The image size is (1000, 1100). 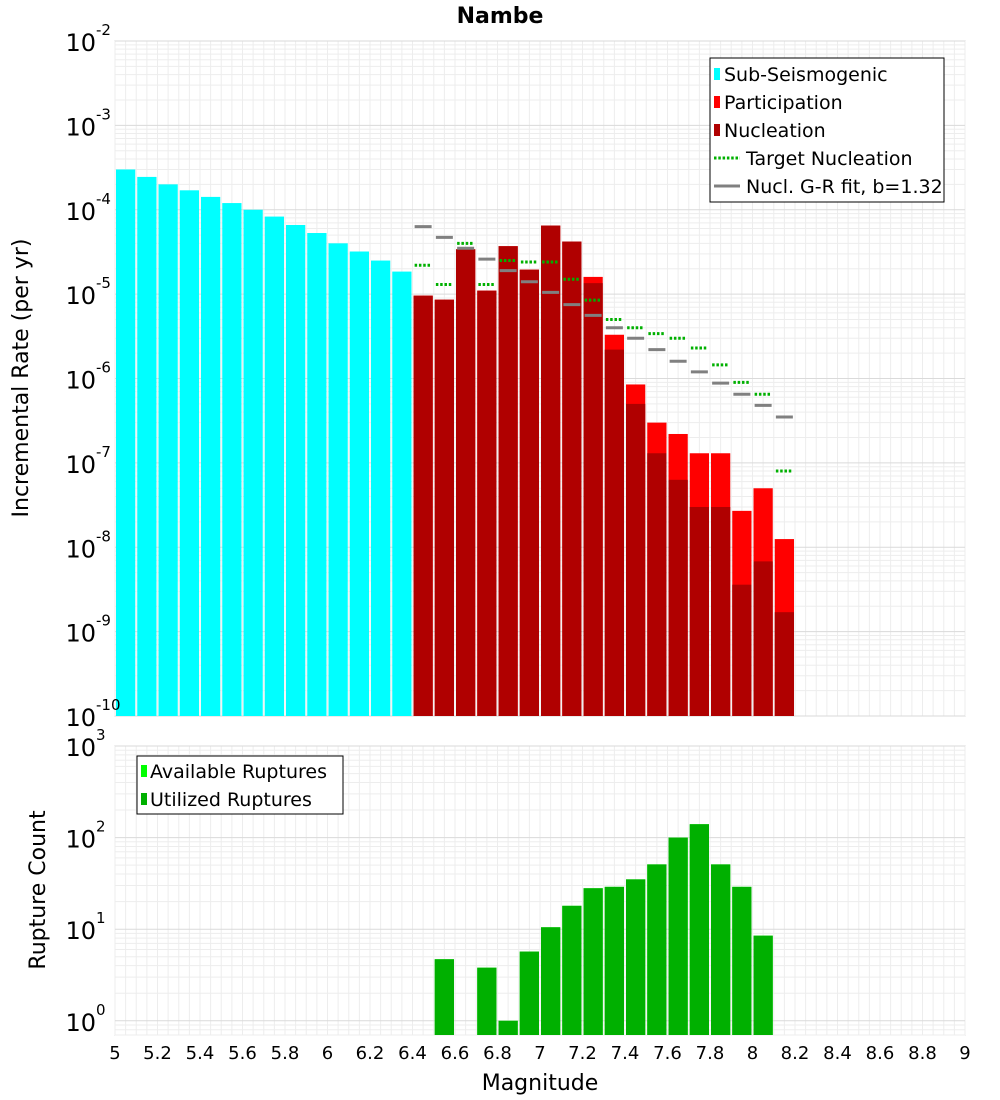 What do you see at coordinates (327, 1053) in the screenshot?
I see `x-tick-label: 6` at bounding box center [327, 1053].